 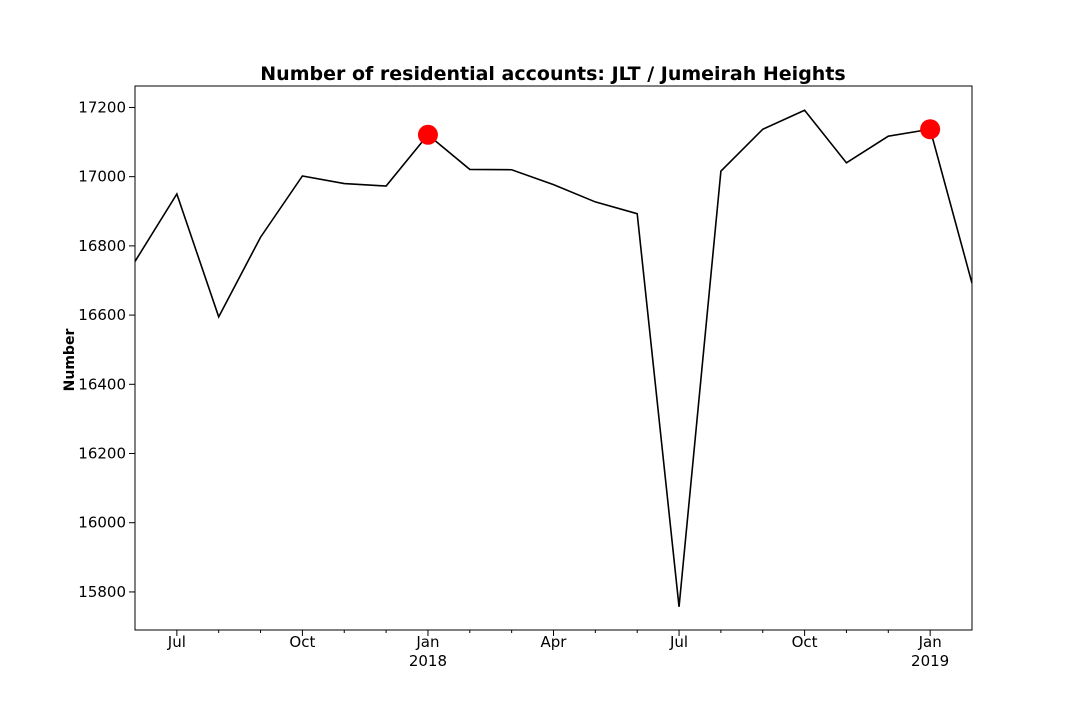 I want to click on y-tick-label: 16600, so click(x=102, y=315).